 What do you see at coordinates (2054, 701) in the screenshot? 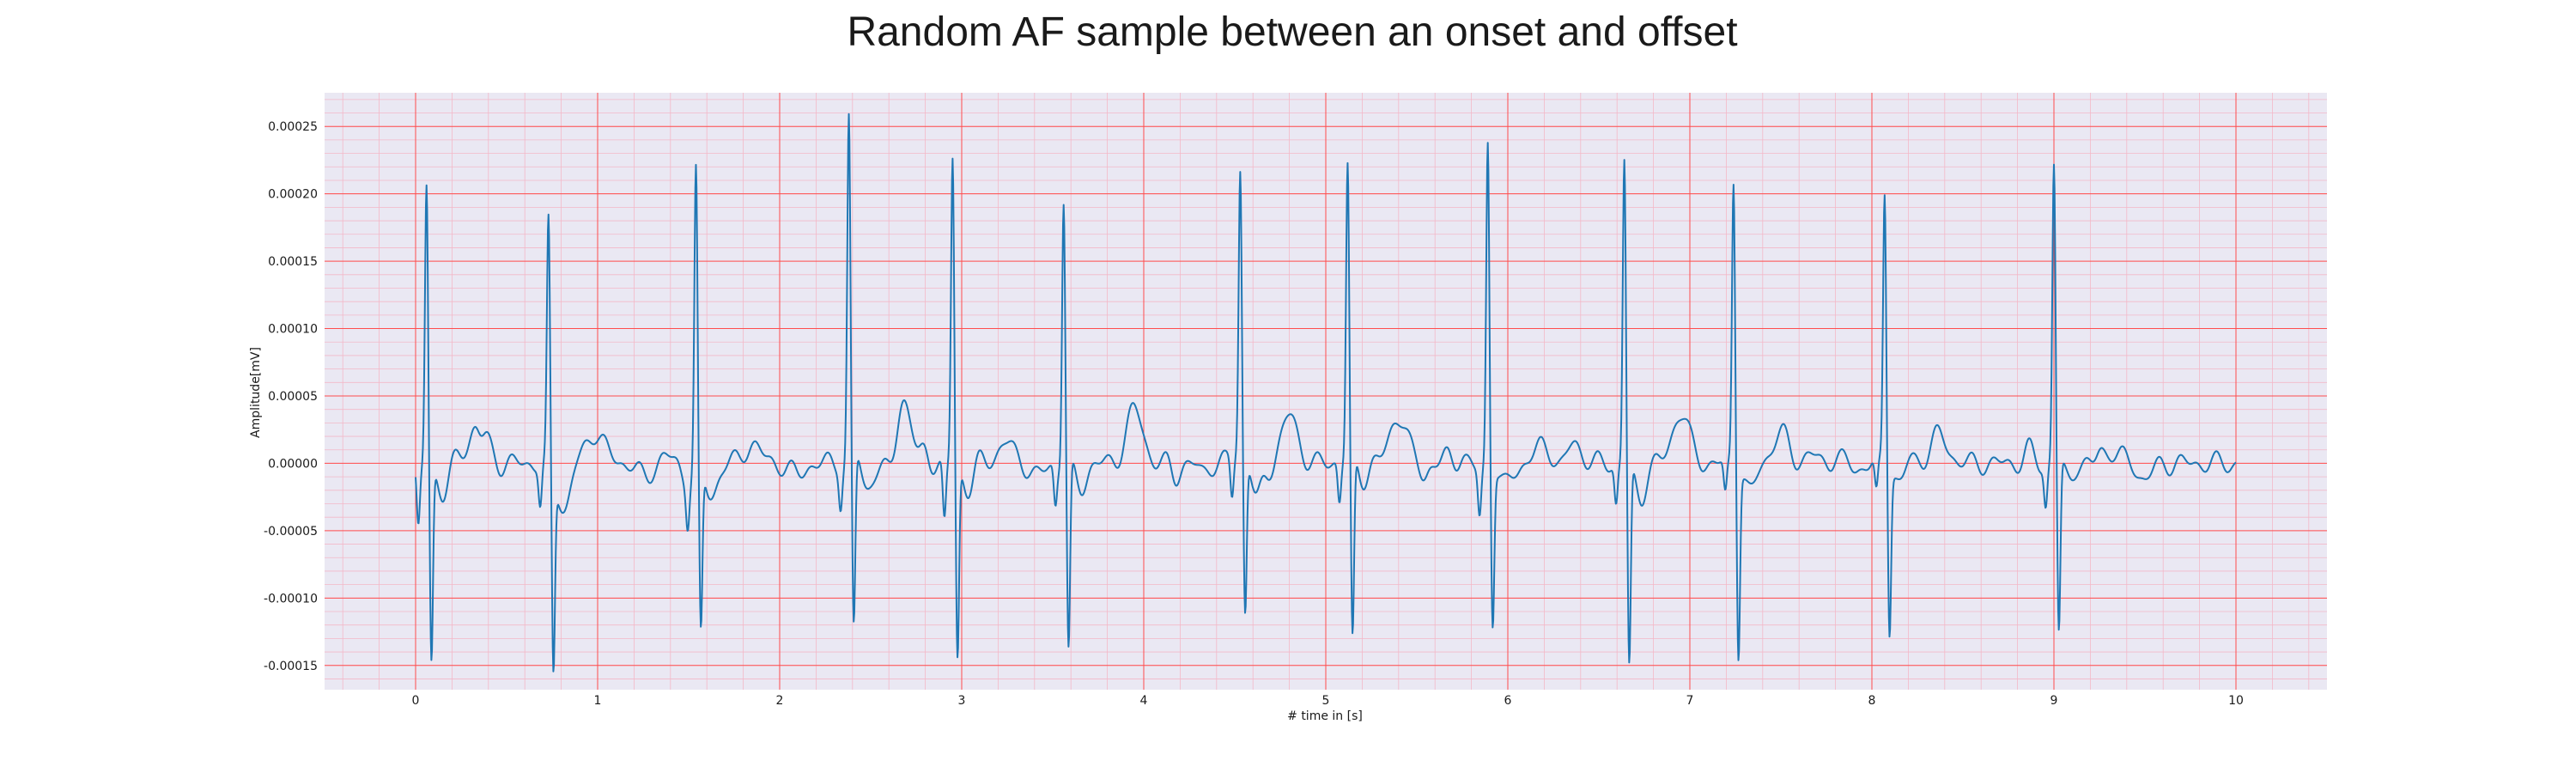
I see `x-tick-label: 9` at bounding box center [2054, 701].